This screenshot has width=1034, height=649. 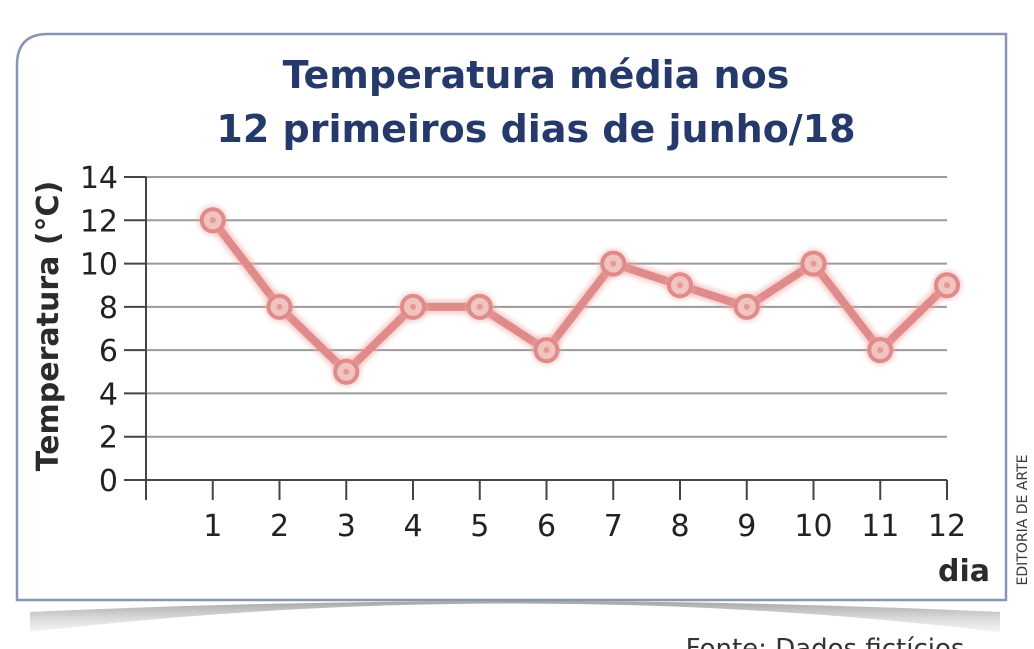 What do you see at coordinates (813, 526) in the screenshot?
I see `x-tick-label-10: 10` at bounding box center [813, 526].